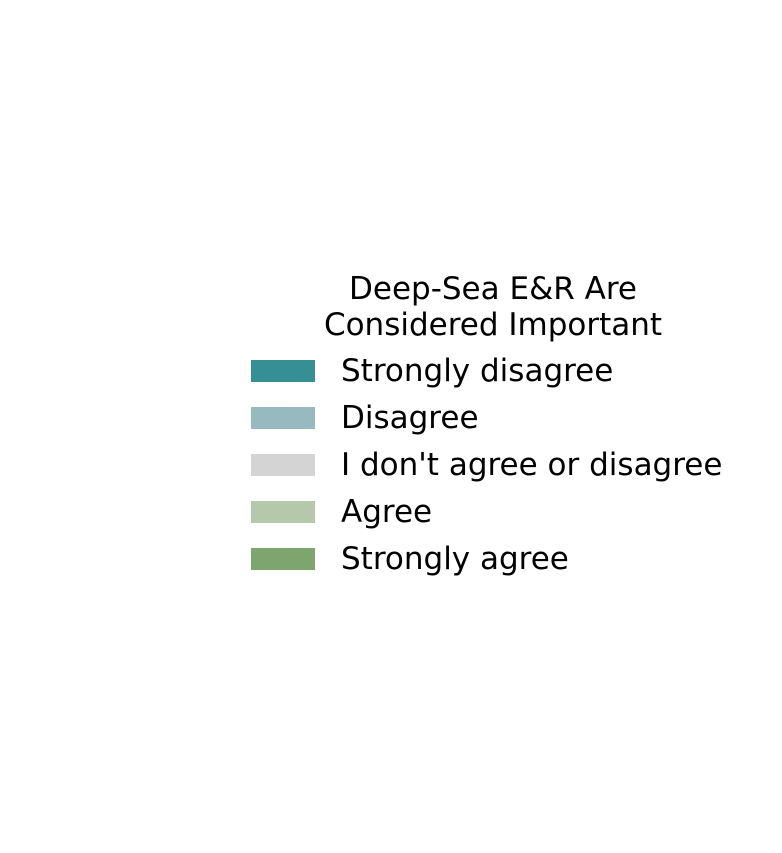 The image size is (782, 853). I want to click on legend-entry: I don't agree or disagree, so click(500, 467).